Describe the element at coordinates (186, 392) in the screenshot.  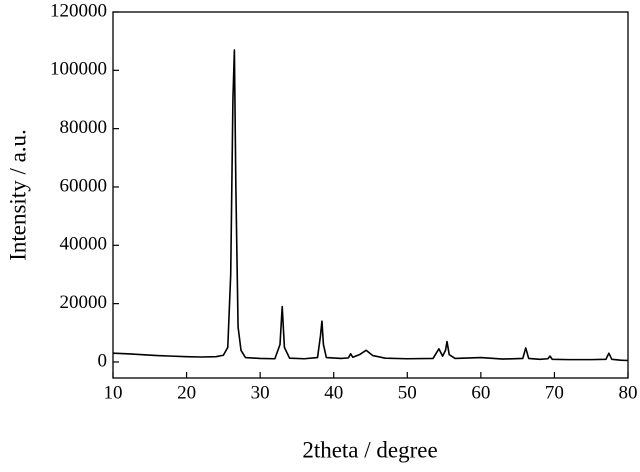
I see `x-tick-label: 20` at that location.